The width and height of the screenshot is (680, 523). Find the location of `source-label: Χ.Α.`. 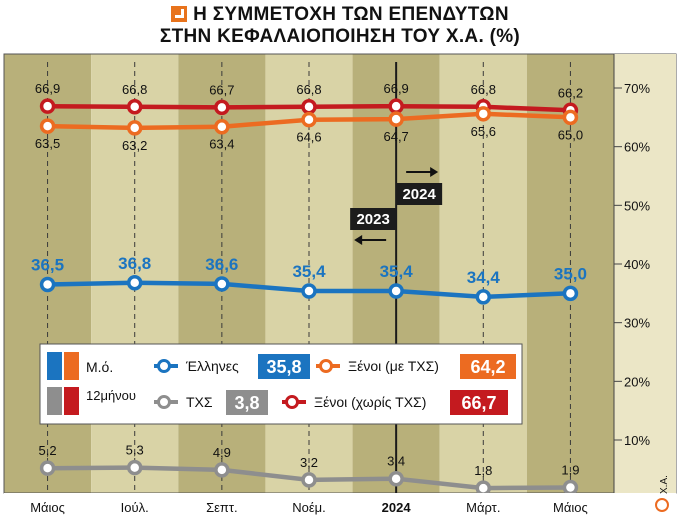

source-label: Χ.Α. is located at coordinates (664, 484).